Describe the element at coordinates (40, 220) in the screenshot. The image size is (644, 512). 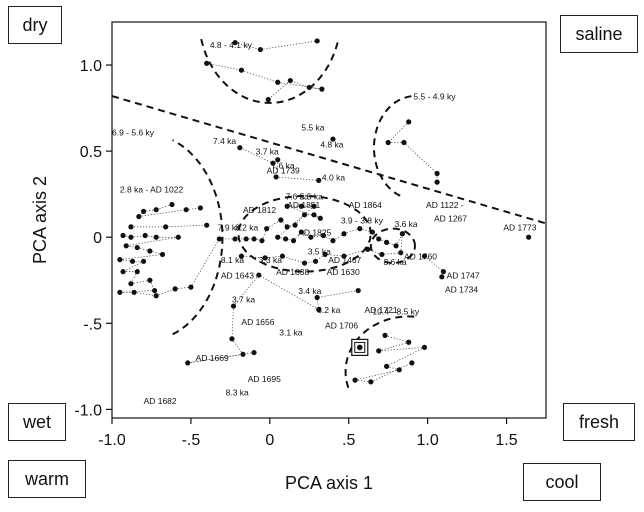
I see `y-axis-label: PCA axis 2` at that location.